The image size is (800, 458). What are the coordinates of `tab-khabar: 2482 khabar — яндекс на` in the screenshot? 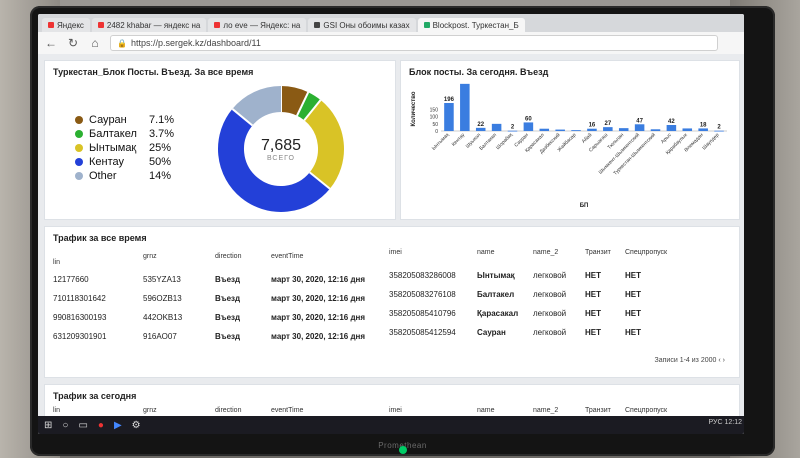 It's located at (149, 25).